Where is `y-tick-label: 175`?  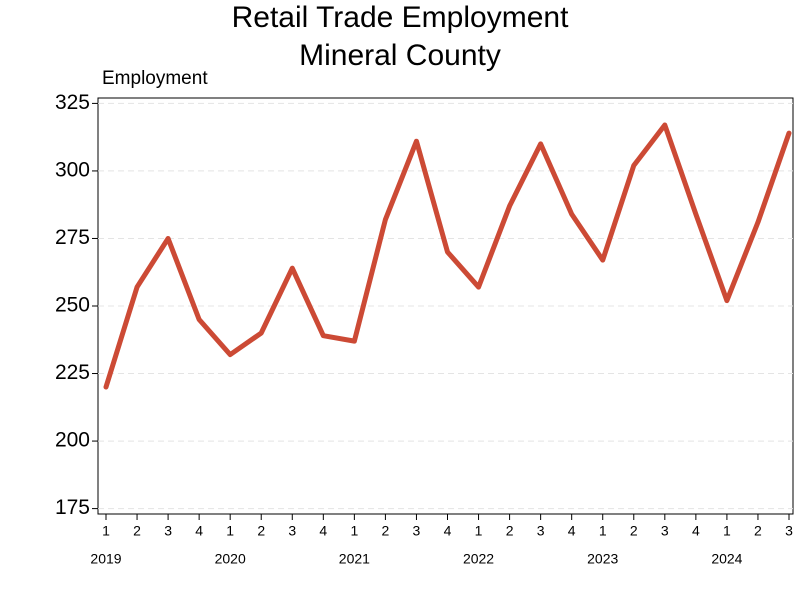
y-tick-label: 175 is located at coordinates (72, 507).